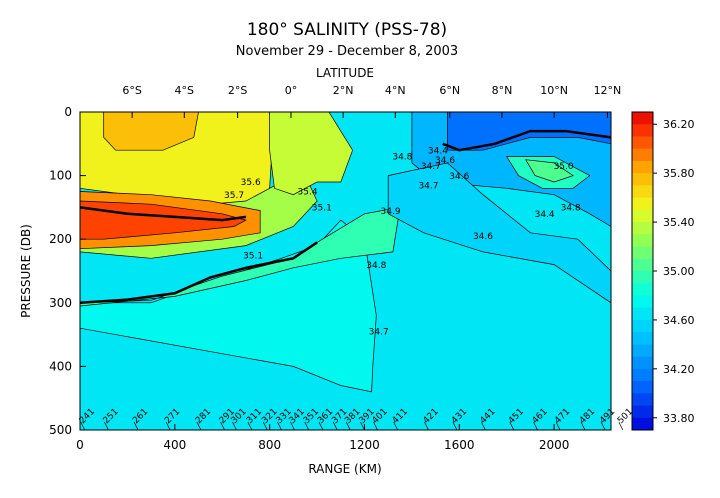 The height and width of the screenshot is (498, 720). Describe the element at coordinates (60, 176) in the screenshot. I see `y-tick-label: 100` at that location.